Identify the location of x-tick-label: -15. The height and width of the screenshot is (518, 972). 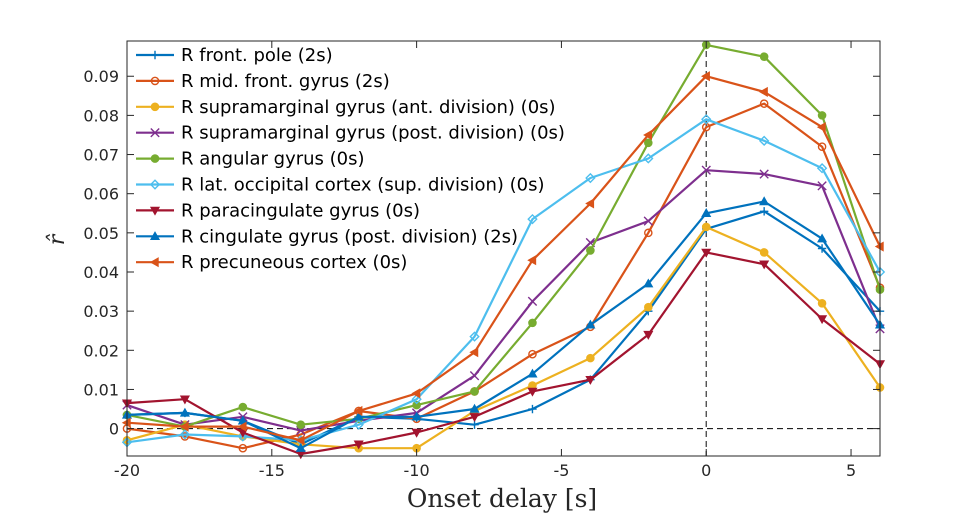
(272, 470).